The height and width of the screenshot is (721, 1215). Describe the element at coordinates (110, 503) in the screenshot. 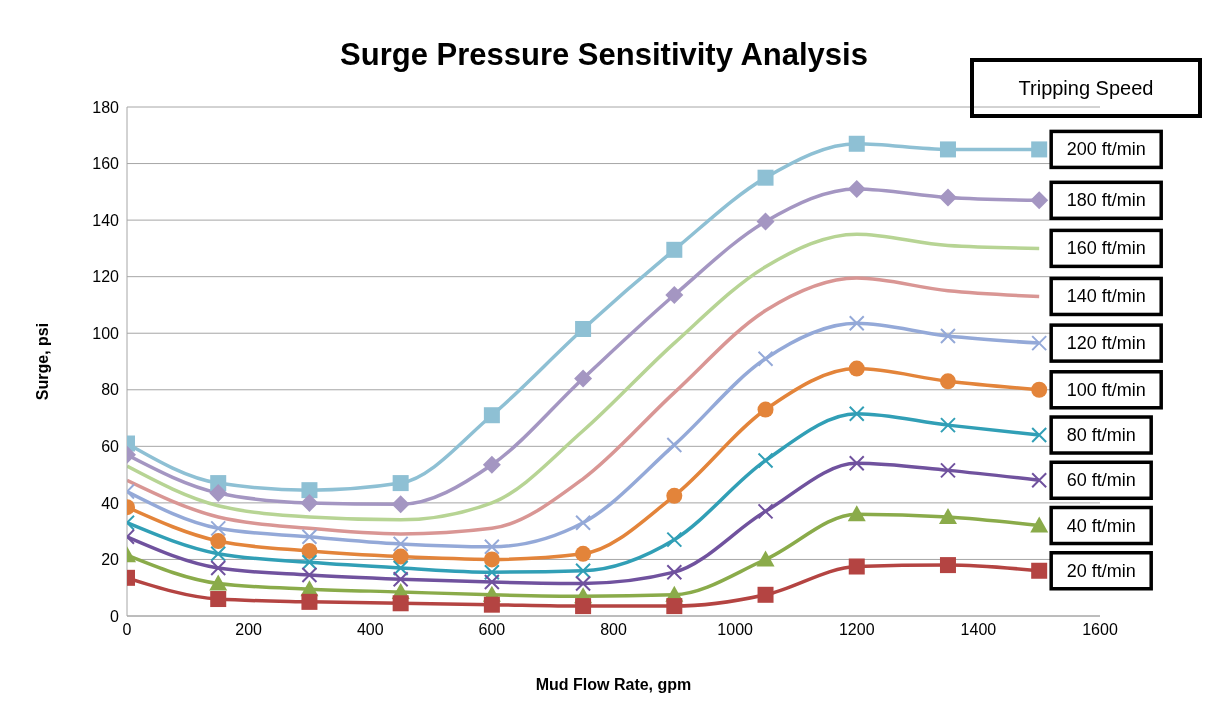

I see `y-tick-label: 40` at that location.